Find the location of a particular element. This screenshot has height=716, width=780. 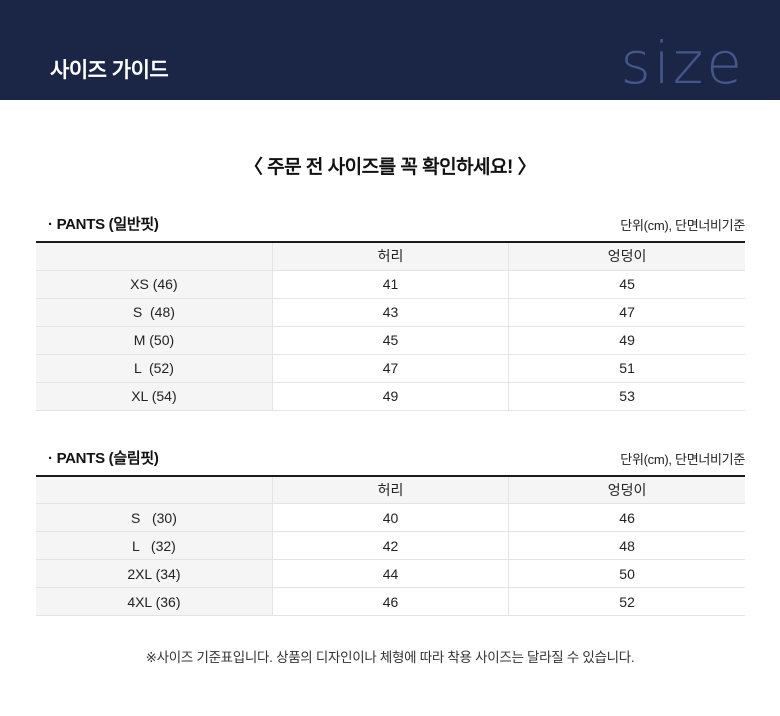

table-row: L (52) 47 51 is located at coordinates (390, 368).